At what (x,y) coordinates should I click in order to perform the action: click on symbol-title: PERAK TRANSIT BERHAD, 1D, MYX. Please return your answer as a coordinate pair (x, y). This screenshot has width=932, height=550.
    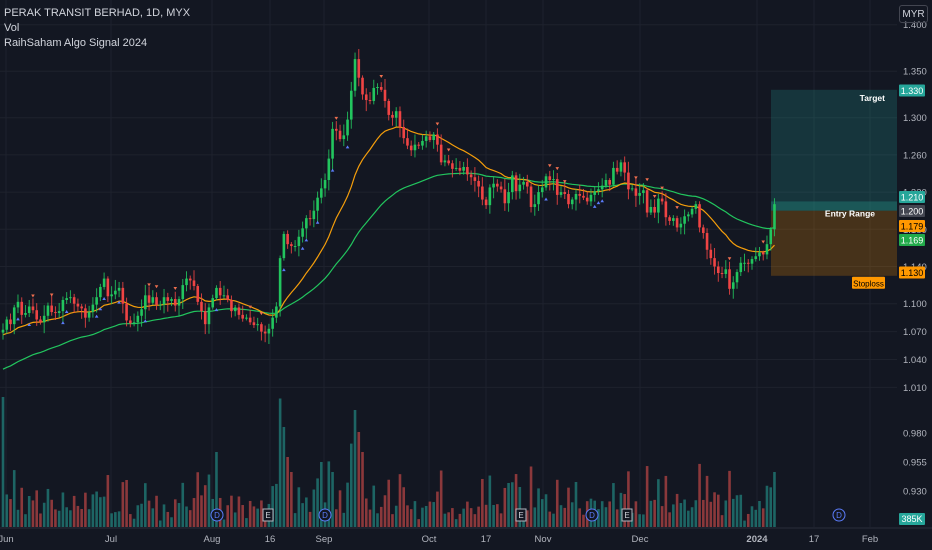
    Looking at the image, I should click on (97, 13).